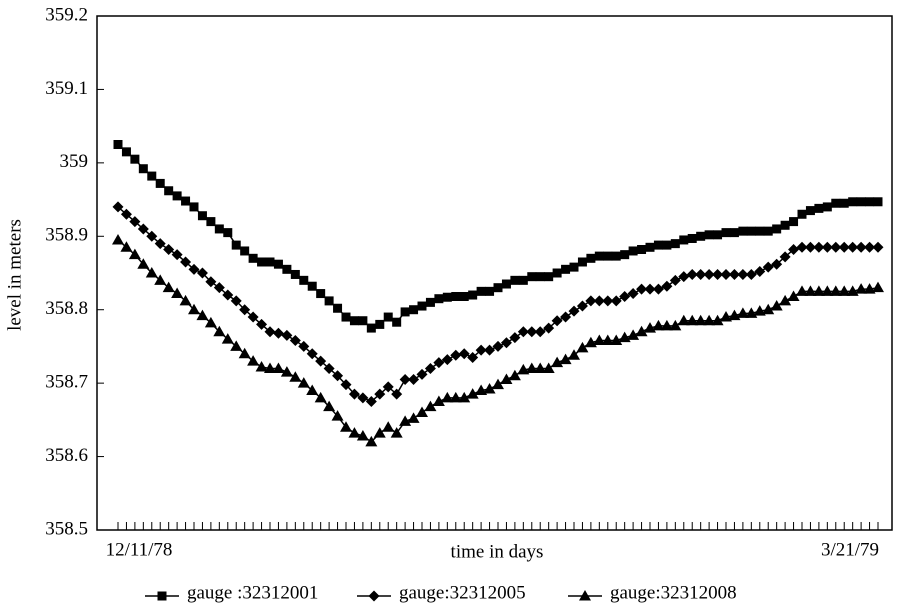 This screenshot has height=609, width=908. I want to click on legend-label: gauge:32312008, so click(673, 592).